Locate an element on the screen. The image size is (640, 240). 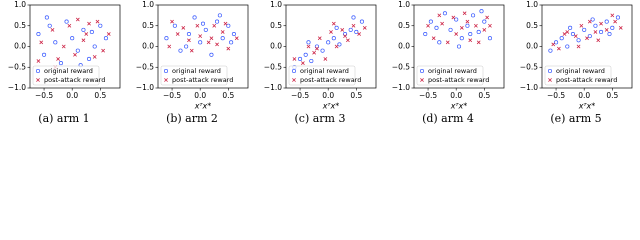
caption: (a) arm 1 is located at coordinates (63, 118).